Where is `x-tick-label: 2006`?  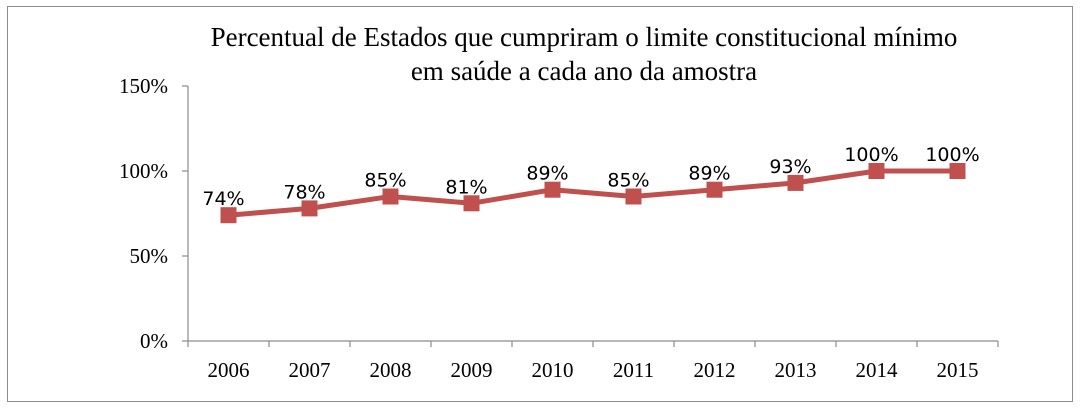
x-tick-label: 2006 is located at coordinates (229, 370).